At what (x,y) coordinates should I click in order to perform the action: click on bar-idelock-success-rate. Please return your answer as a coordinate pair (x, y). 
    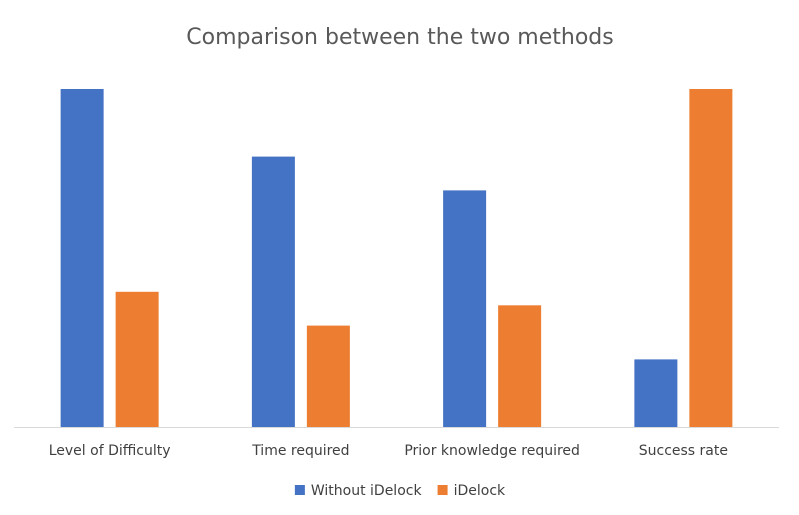
    Looking at the image, I should click on (711, 258).